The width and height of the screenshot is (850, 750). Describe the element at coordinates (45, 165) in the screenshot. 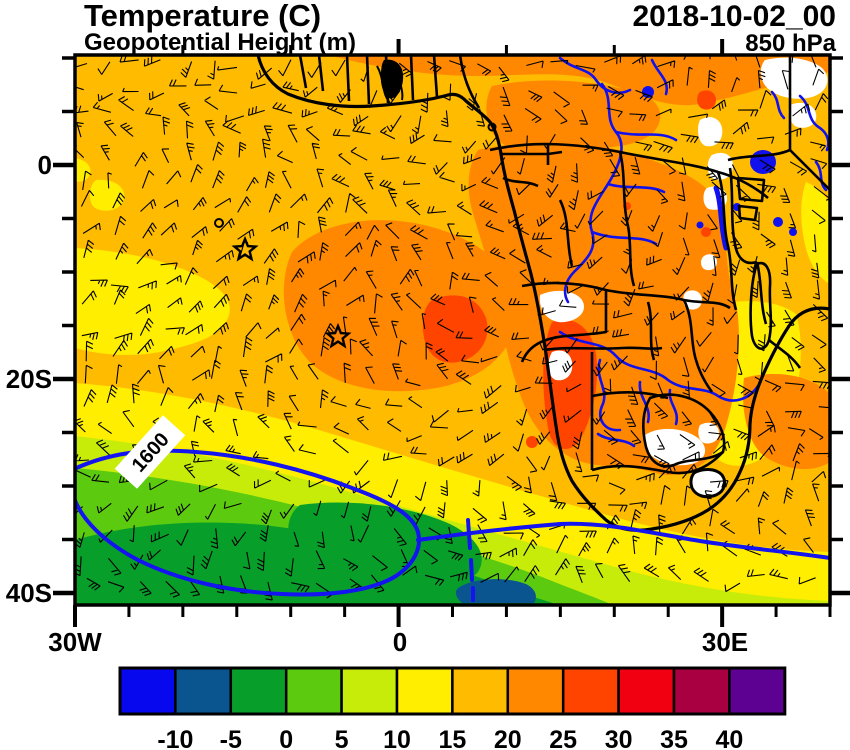

I see `lat-label-0: 0` at that location.